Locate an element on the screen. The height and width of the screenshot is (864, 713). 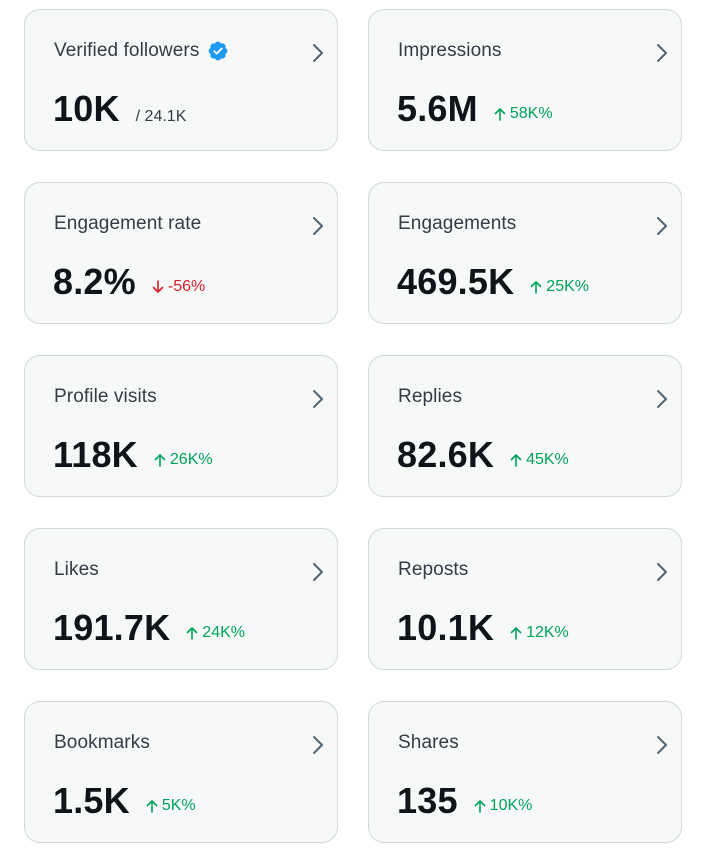
metric-delta-text: 45K% is located at coordinates (547, 459).